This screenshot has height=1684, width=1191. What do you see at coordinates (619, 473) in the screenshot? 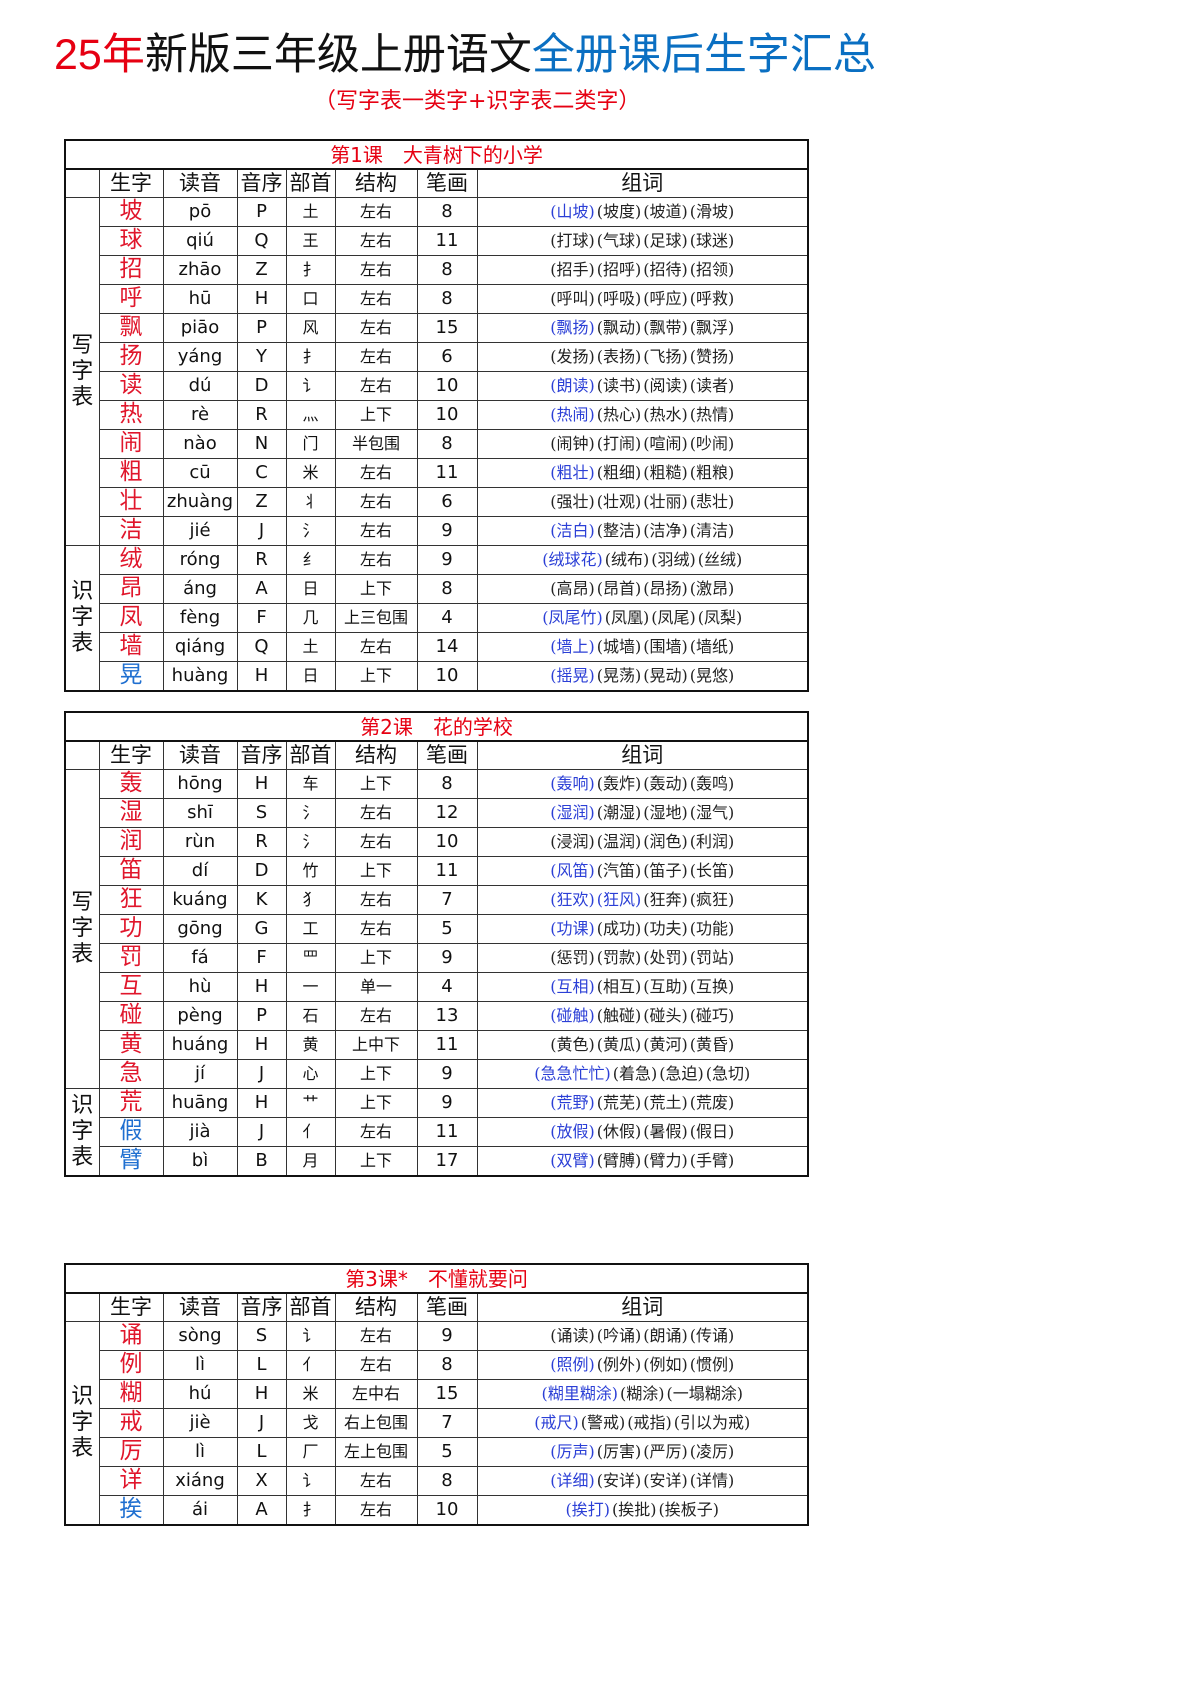
I see `word-item: (粗细)` at bounding box center [619, 473].